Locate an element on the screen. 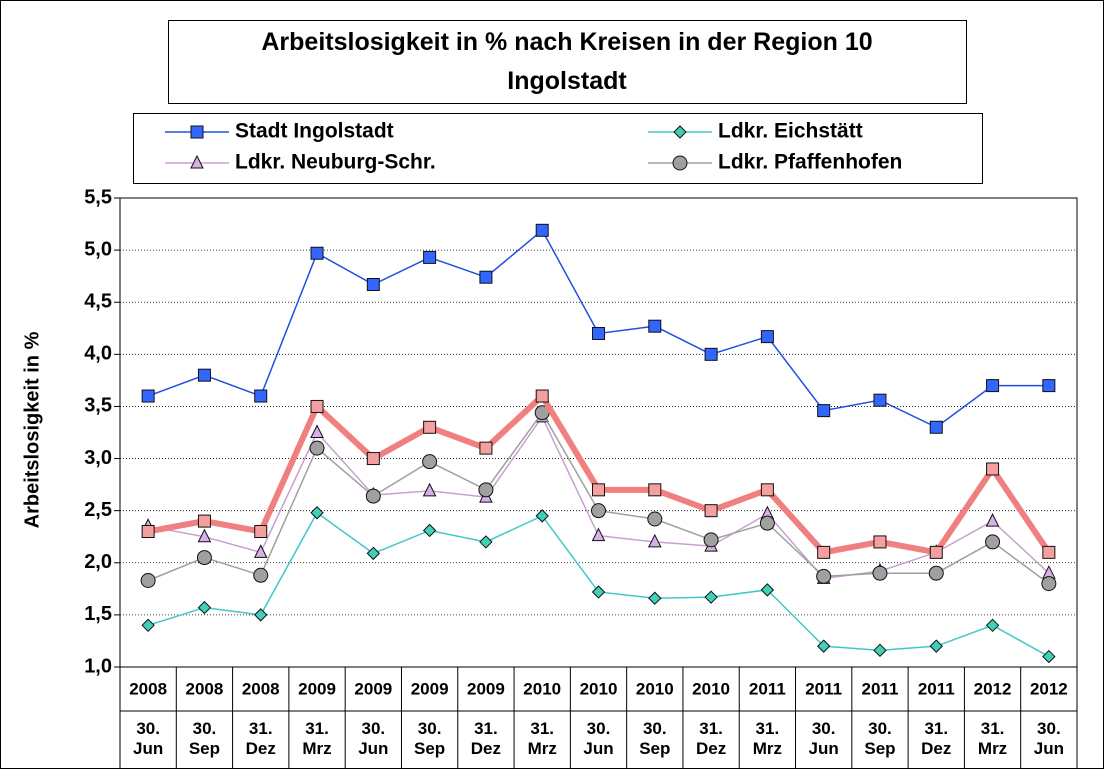 The width and height of the screenshot is (1104, 769). y-axis-label: Arbeitslosigkeit in % is located at coordinates (32, 429).